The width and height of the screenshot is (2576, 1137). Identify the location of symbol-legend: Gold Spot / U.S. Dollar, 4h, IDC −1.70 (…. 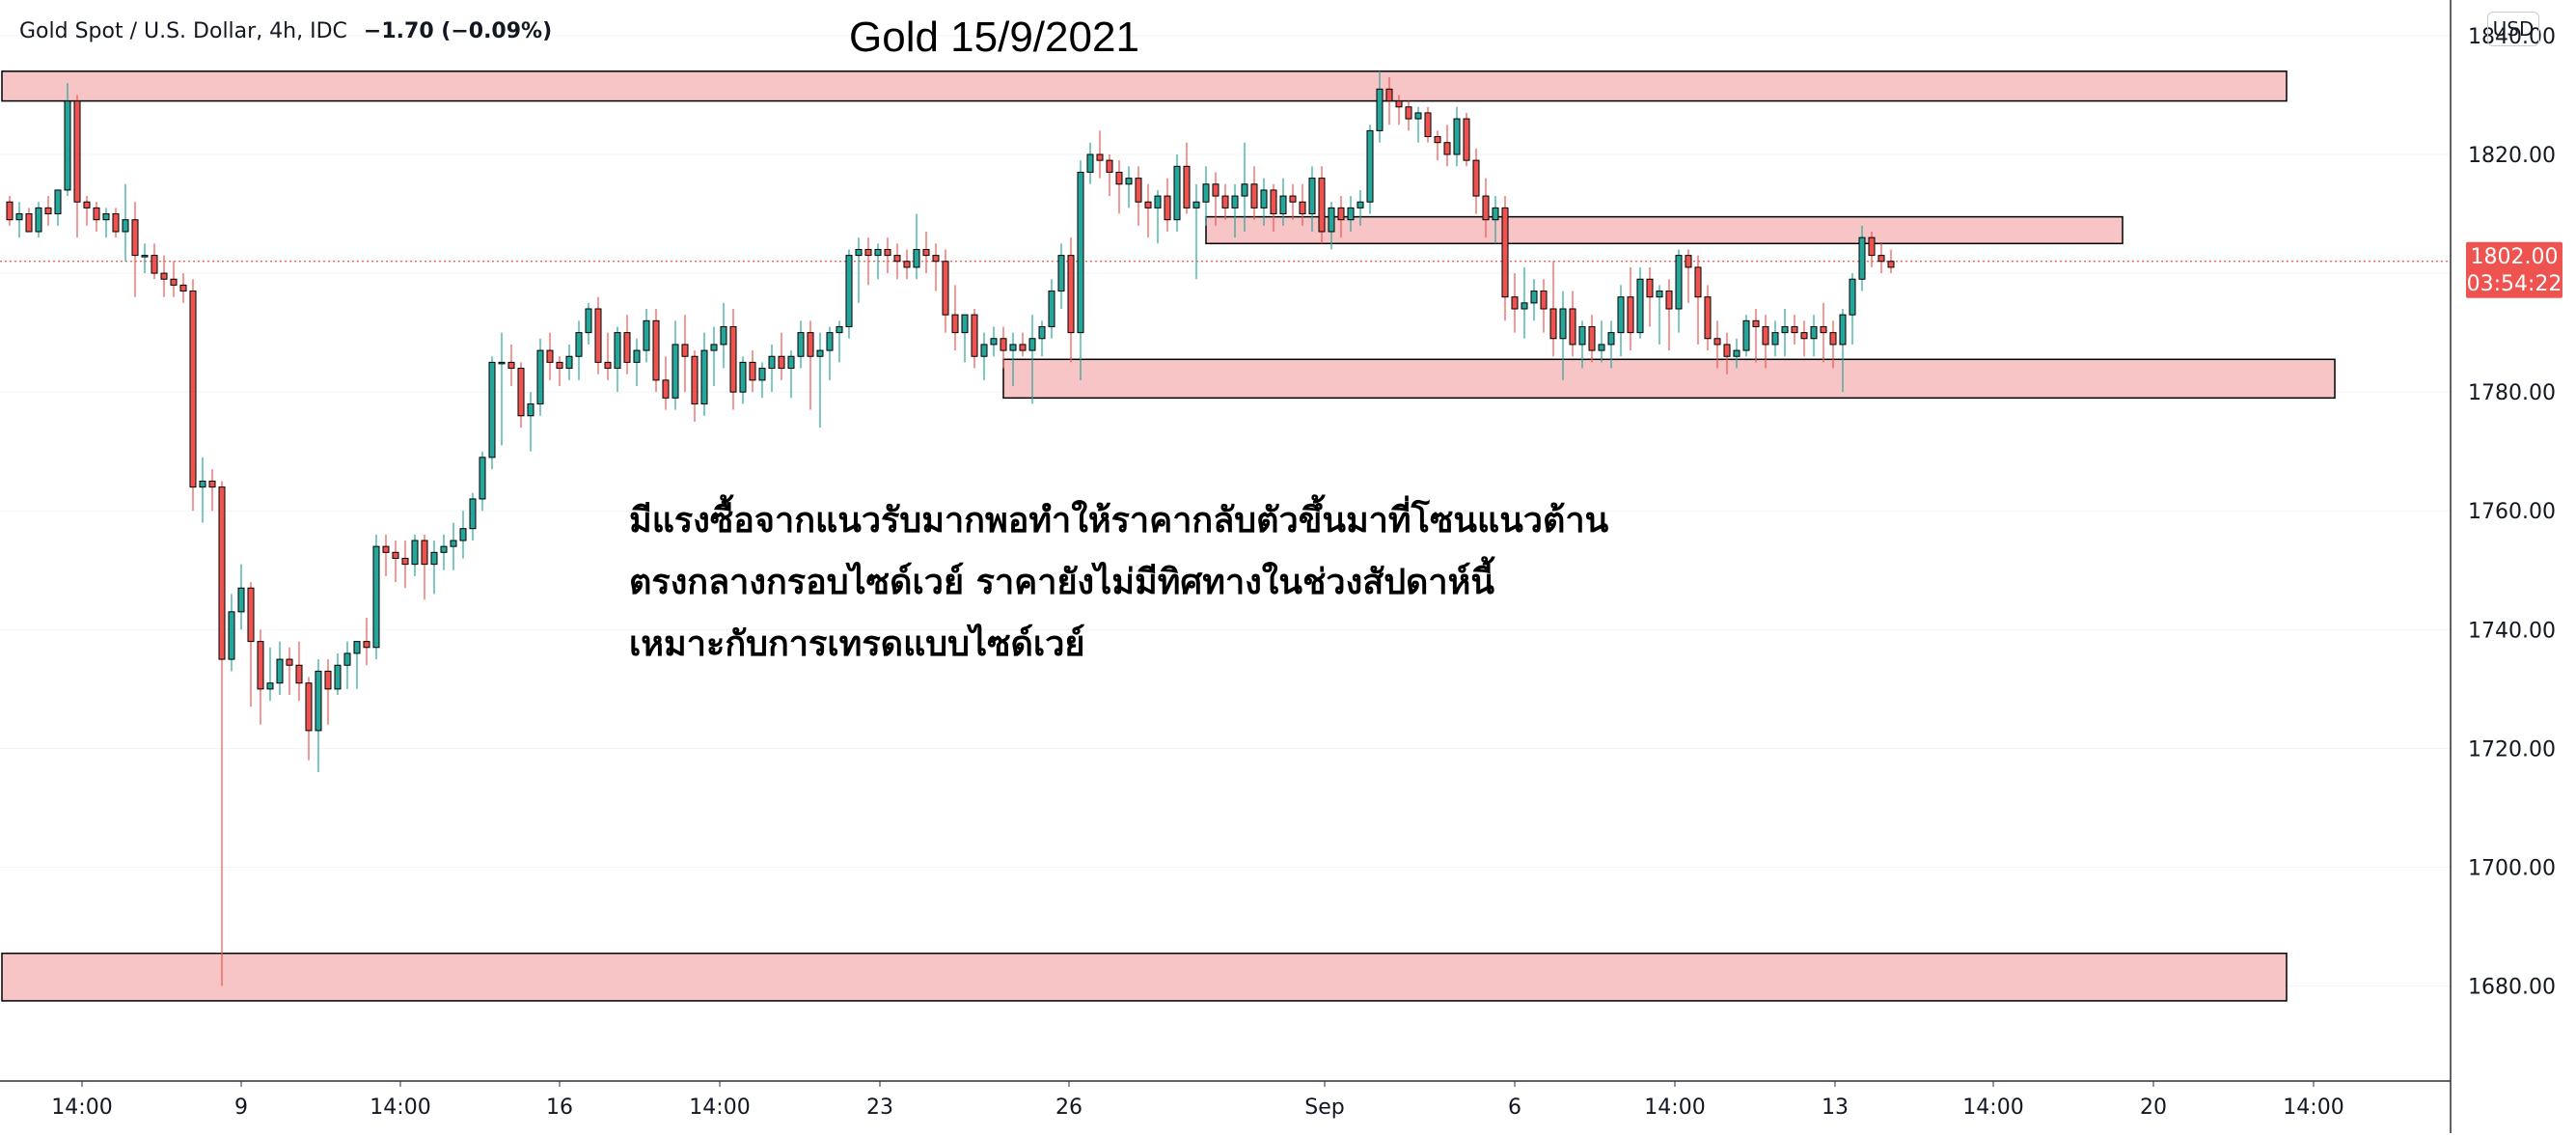
(286, 31).